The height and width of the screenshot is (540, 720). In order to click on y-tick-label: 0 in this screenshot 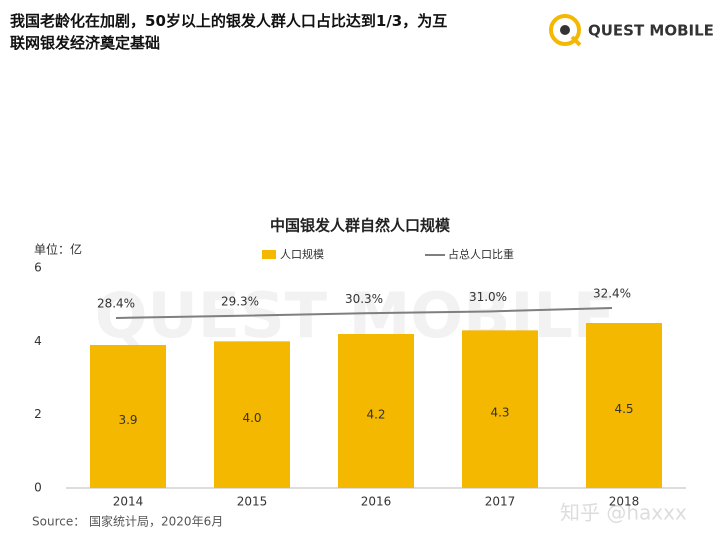, I will do `click(38, 488)`.